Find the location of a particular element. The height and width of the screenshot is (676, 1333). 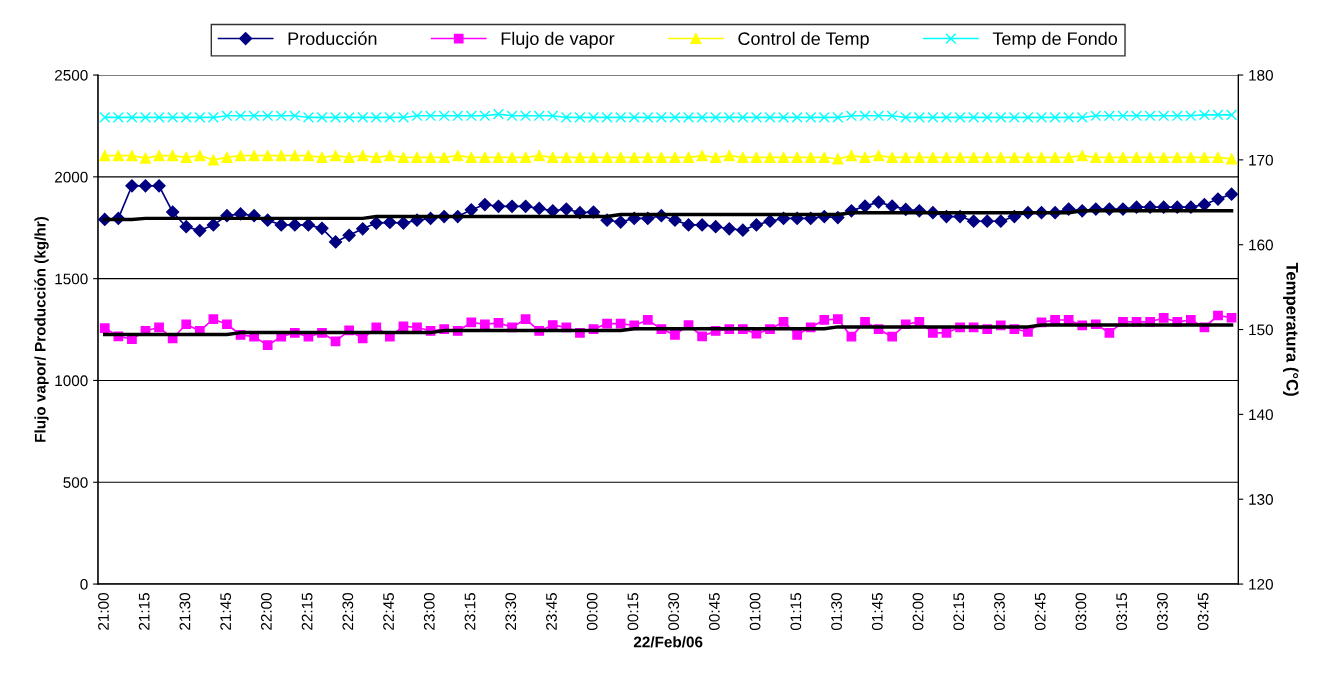

x-tick-label: 01:15 is located at coordinates (796, 612).